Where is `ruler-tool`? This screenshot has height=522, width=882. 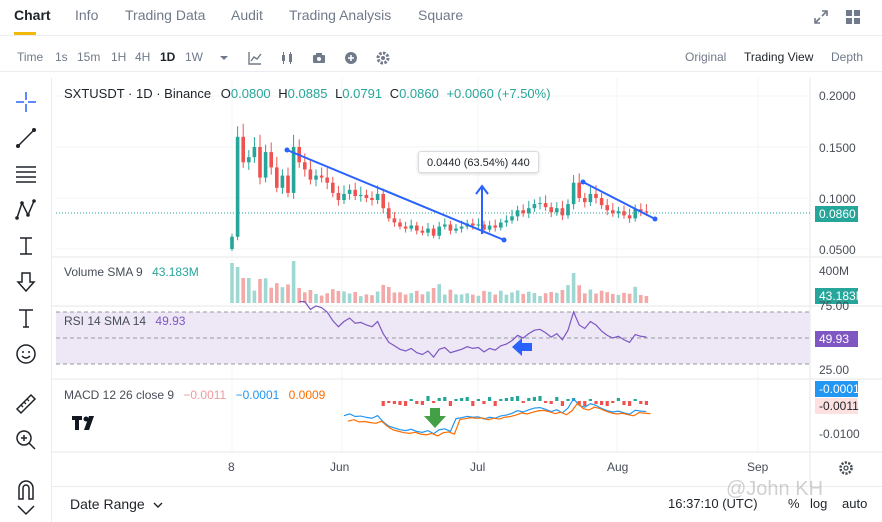
ruler-tool is located at coordinates (26, 404).